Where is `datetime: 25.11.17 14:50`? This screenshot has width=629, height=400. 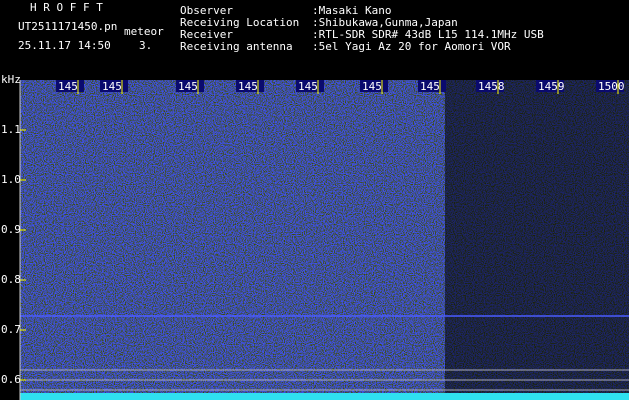
datetime: 25.11.17 14:50 is located at coordinates (64, 45).